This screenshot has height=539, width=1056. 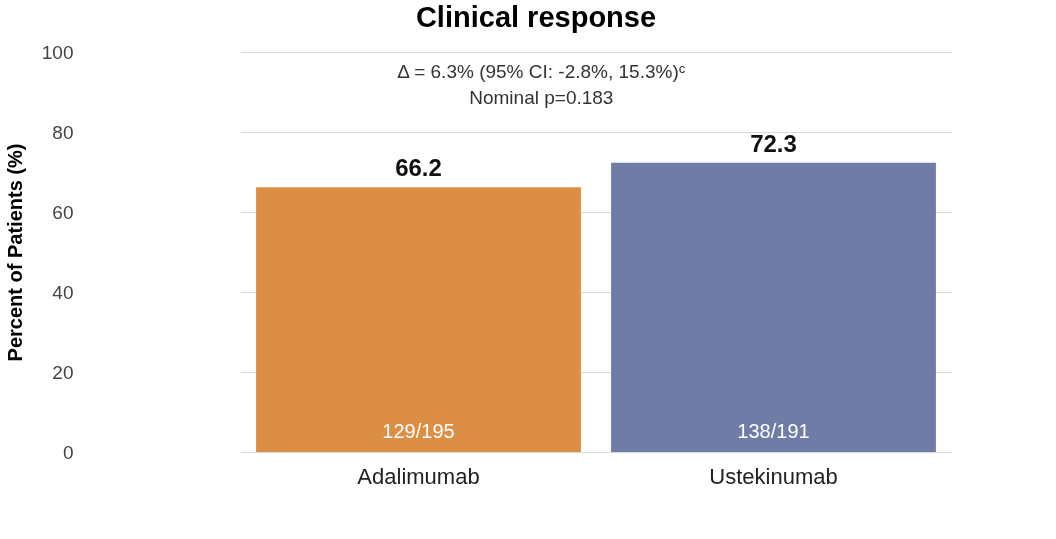 What do you see at coordinates (63, 372) in the screenshot?
I see `y-tick-label: 20` at bounding box center [63, 372].